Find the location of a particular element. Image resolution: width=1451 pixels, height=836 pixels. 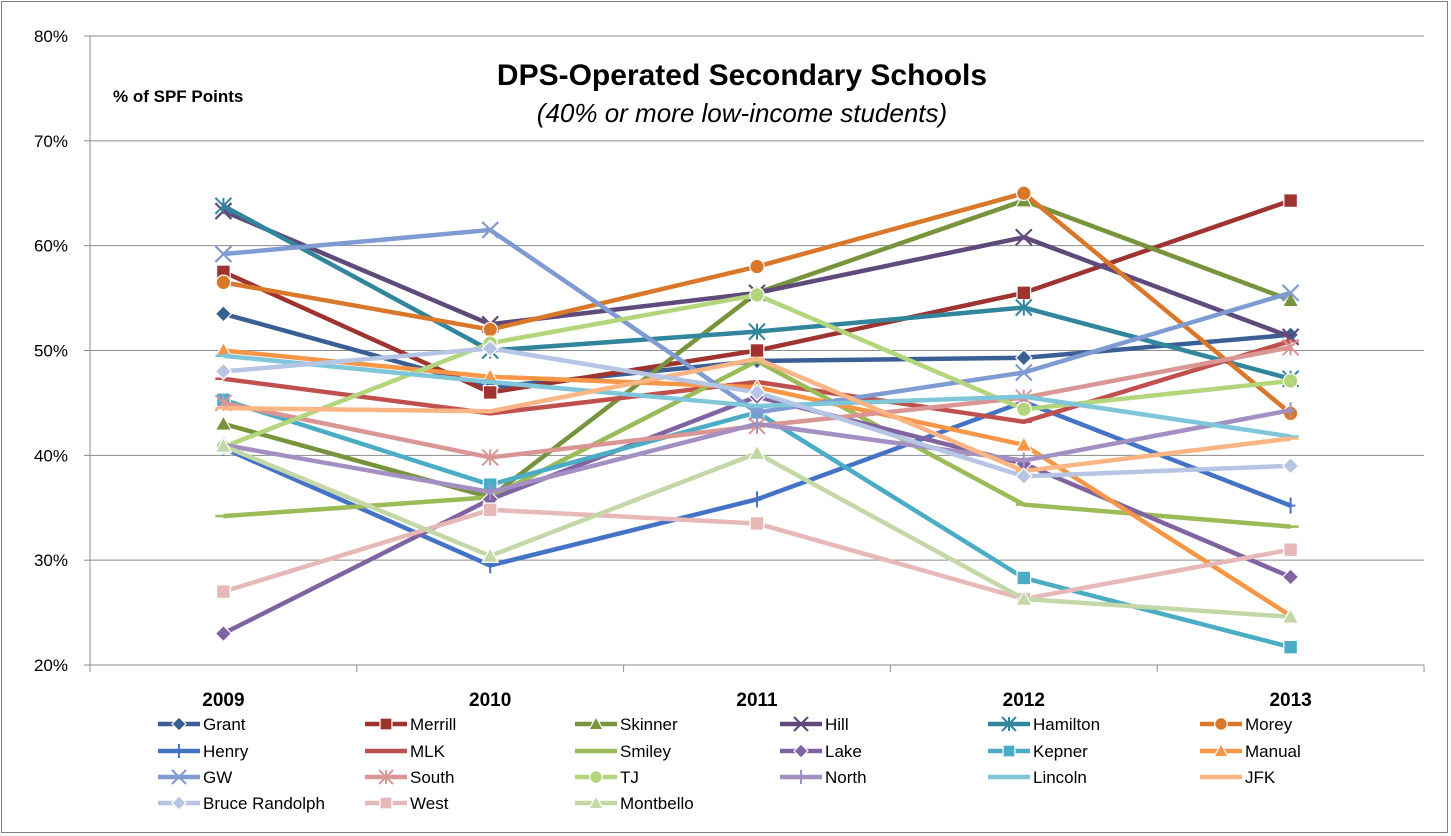

legend-item: Hamilton is located at coordinates (1044, 724).